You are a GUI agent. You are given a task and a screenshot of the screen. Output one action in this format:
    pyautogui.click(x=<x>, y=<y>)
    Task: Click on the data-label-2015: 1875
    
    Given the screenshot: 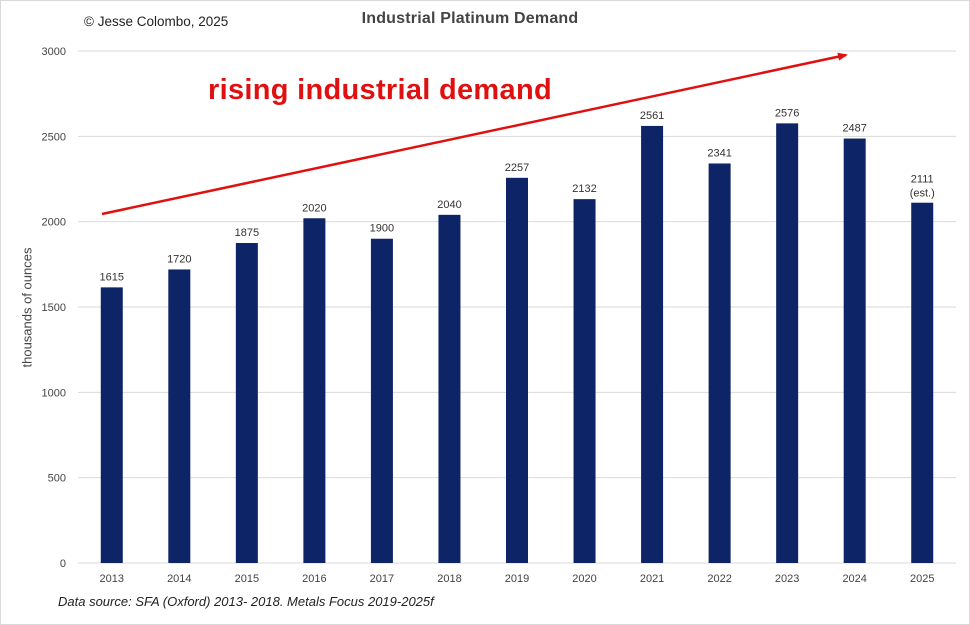 What is the action you would take?
    pyautogui.click(x=247, y=233)
    